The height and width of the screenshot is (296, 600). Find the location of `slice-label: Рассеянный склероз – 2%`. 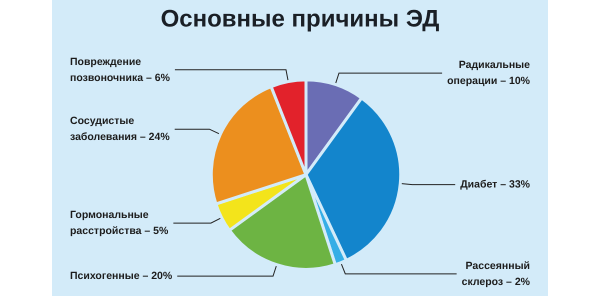

slice-label: Рассеянный склероз – 2% is located at coordinates (496, 274).